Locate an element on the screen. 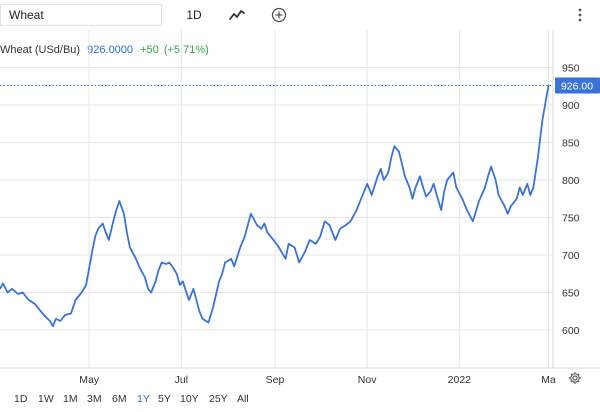 Image resolution: width=600 pixels, height=412 pixels. price-change: +50 is located at coordinates (149, 50).